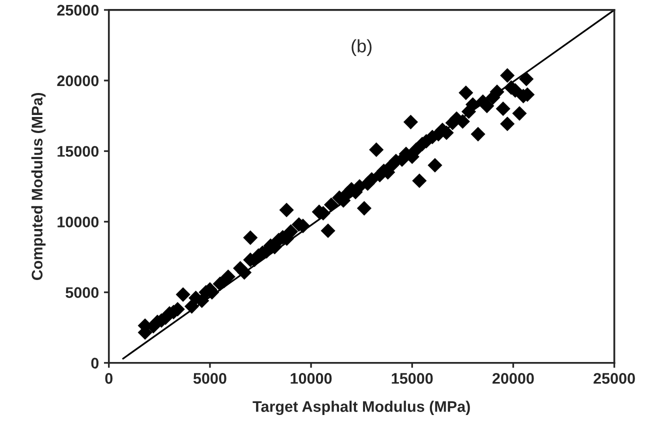  I want to click on x-tick-label: 10000, so click(311, 378).